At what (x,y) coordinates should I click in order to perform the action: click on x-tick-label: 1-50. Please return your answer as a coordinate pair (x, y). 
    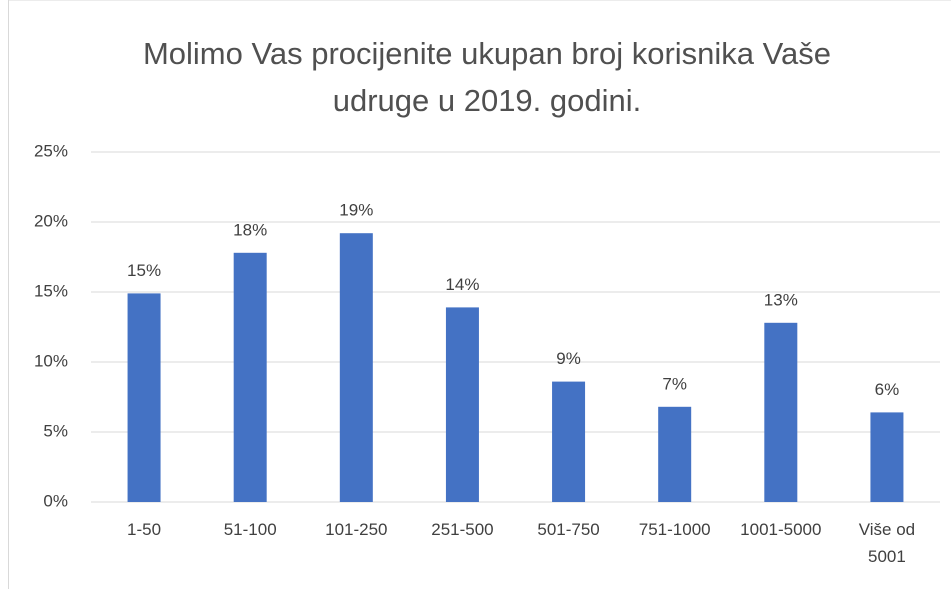
    Looking at the image, I should click on (144, 529).